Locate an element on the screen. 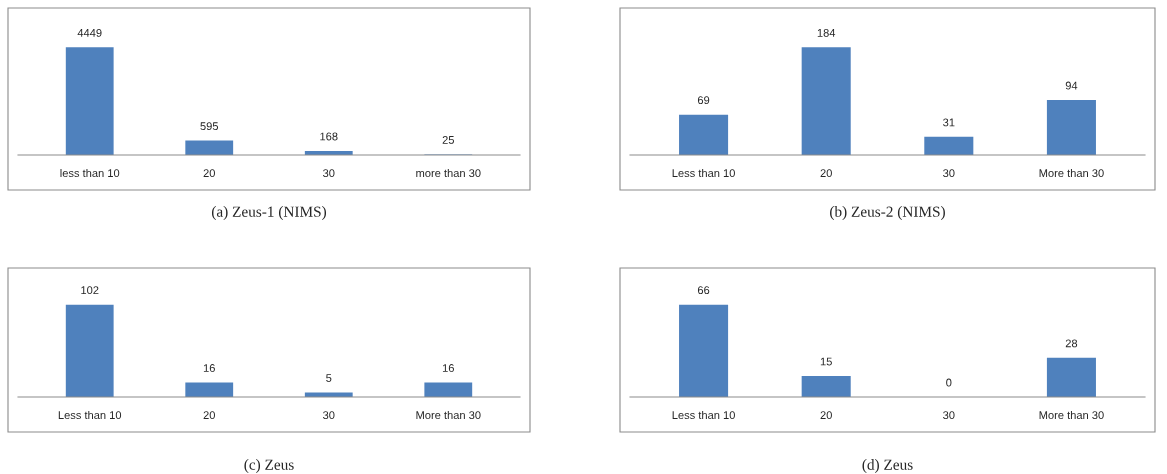  data-label: 102 is located at coordinates (90, 290).